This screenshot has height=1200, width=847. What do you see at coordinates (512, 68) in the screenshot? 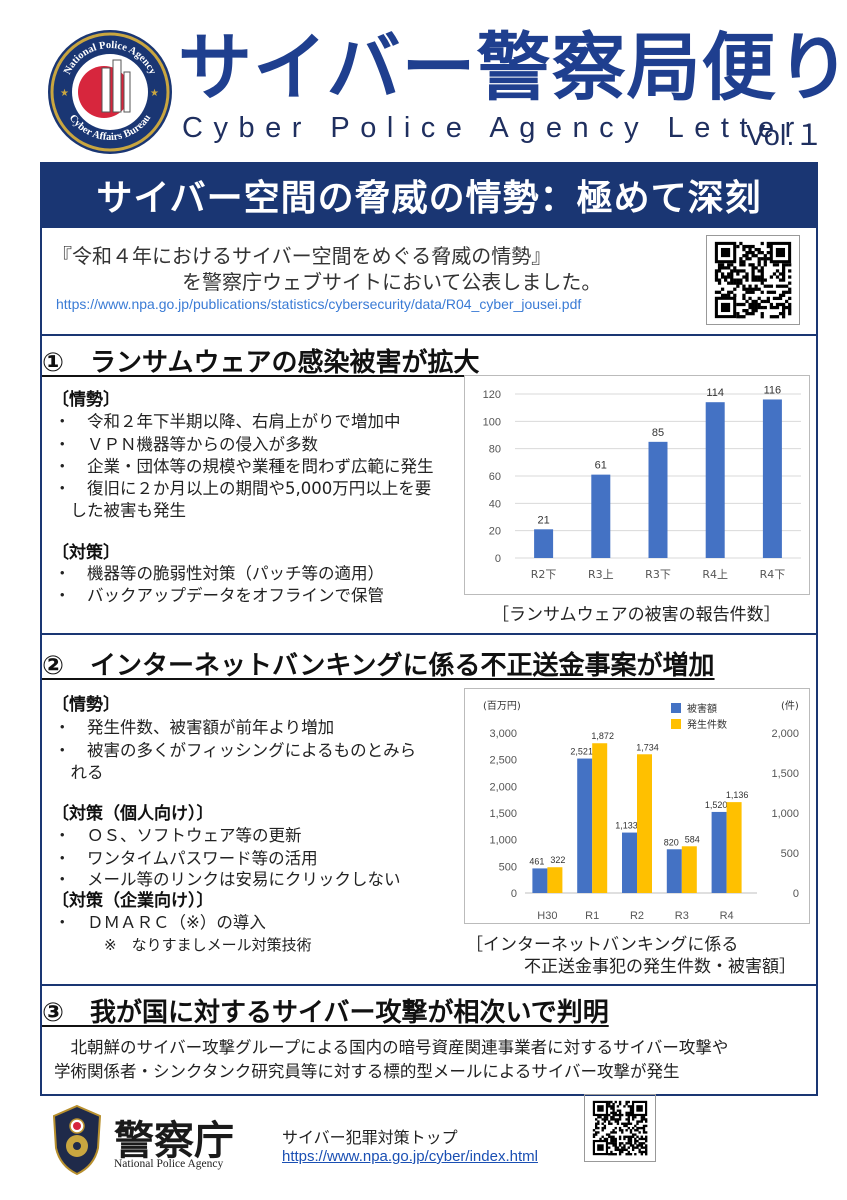
I see `newsletter-title: サイバー警察局便り` at bounding box center [512, 68].